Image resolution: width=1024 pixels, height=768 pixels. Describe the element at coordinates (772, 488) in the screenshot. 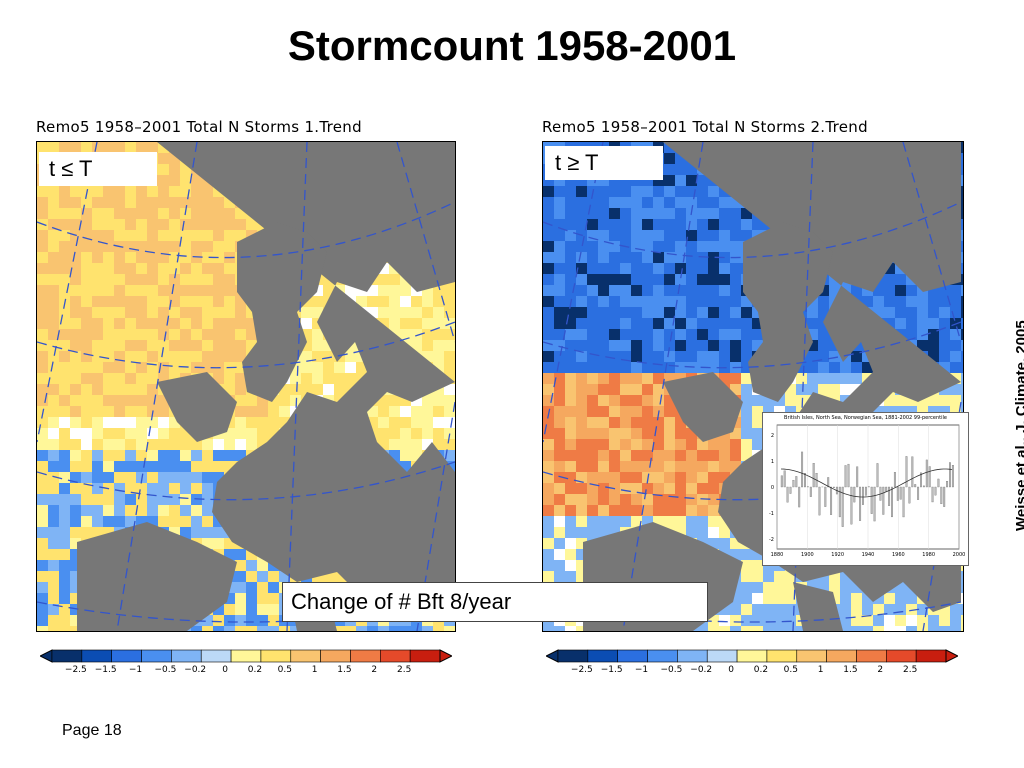

I see `inset-y-tick: 0` at that location.